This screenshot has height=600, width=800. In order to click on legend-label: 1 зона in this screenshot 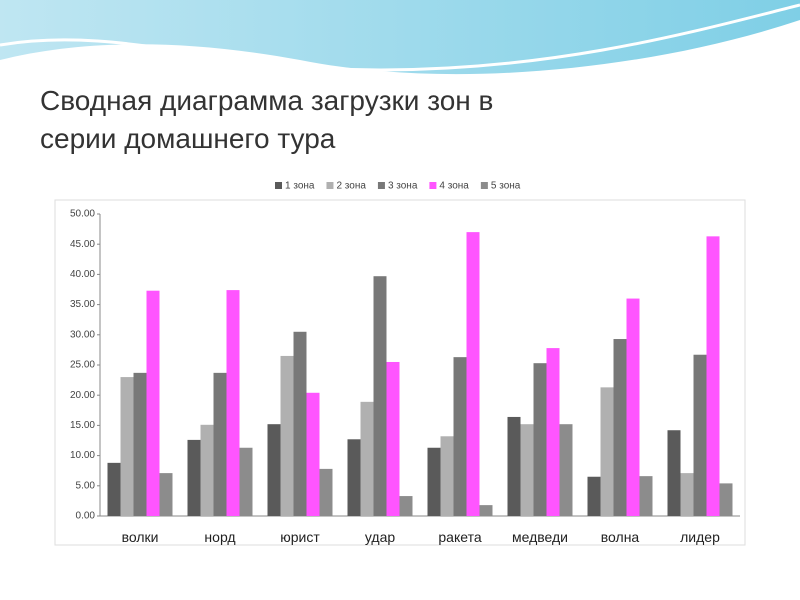, I will do `click(300, 186)`.